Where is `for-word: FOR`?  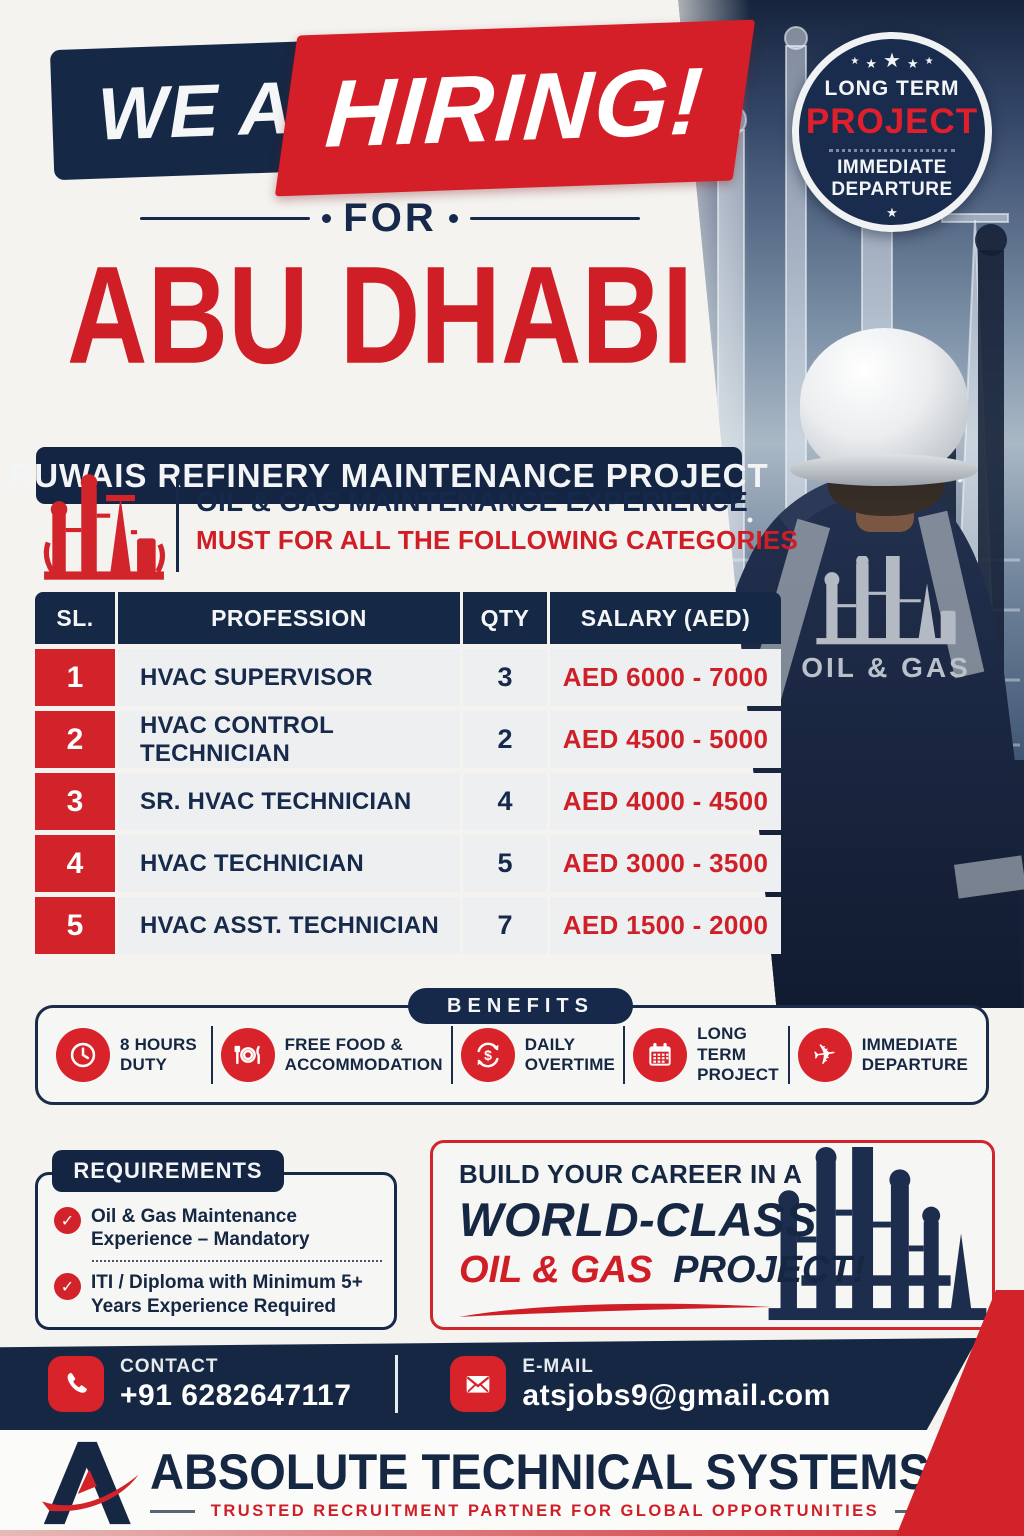 for-word: FOR is located at coordinates (390, 218).